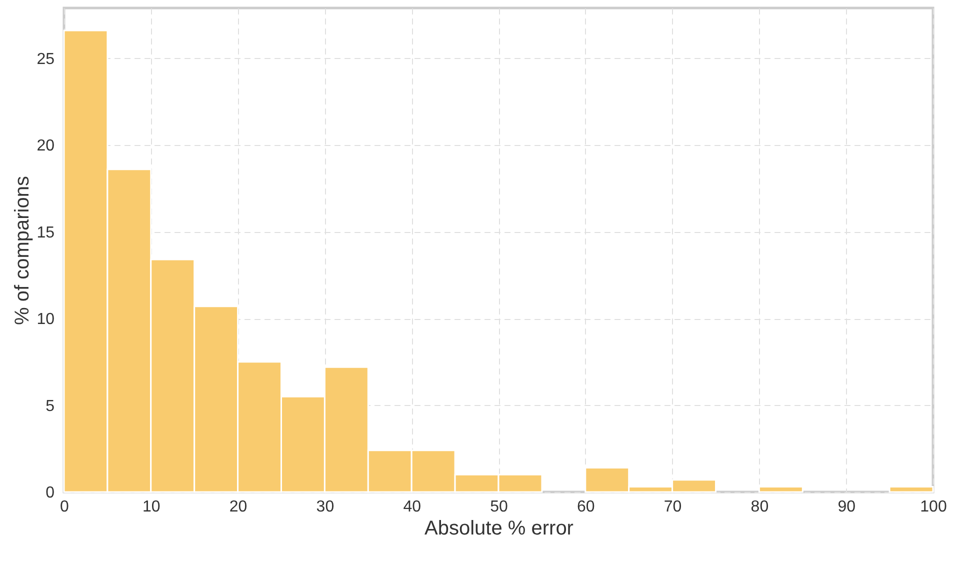 This screenshot has width=977, height=569. I want to click on y-axis-title: % of comparions, so click(23, 250).